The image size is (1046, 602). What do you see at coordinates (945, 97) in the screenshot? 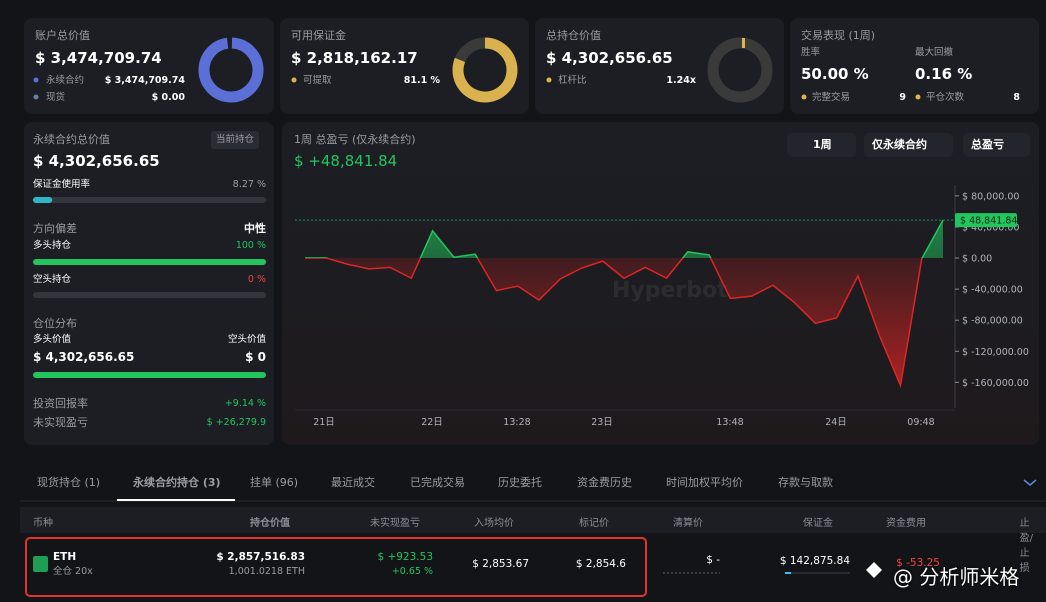
I see `row-label: 平仓次数` at bounding box center [945, 97].